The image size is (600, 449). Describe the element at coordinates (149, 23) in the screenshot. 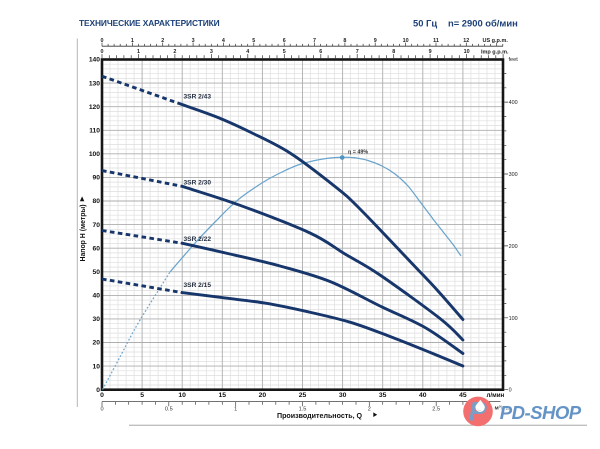

I see `svg-text: ТЕХНИЧЕСКИЕ ХАРАКТЕРИСТИКИ` at that location.